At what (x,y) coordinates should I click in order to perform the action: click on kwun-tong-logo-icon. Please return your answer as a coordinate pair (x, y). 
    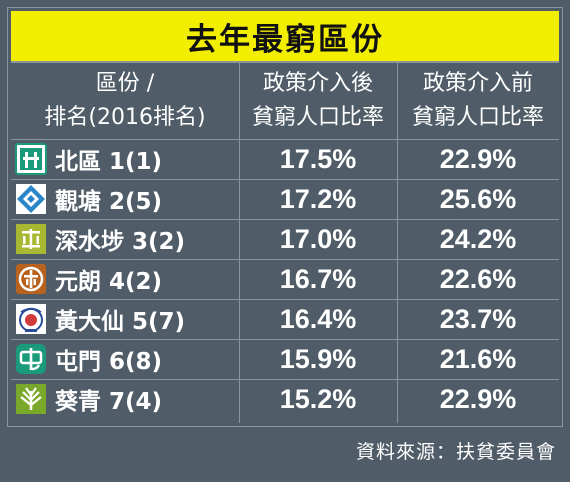
    Looking at the image, I should click on (31, 199).